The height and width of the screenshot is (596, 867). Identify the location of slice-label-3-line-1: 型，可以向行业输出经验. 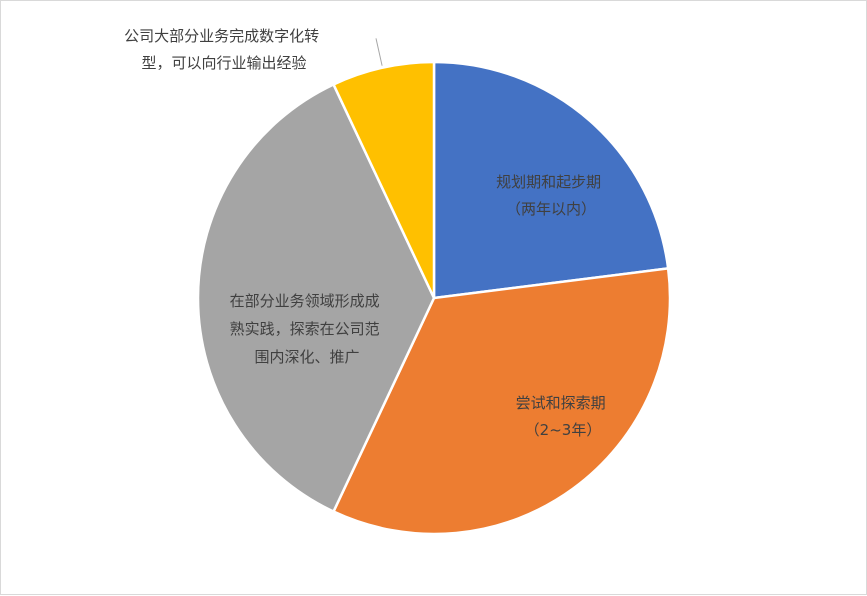
(223, 63).